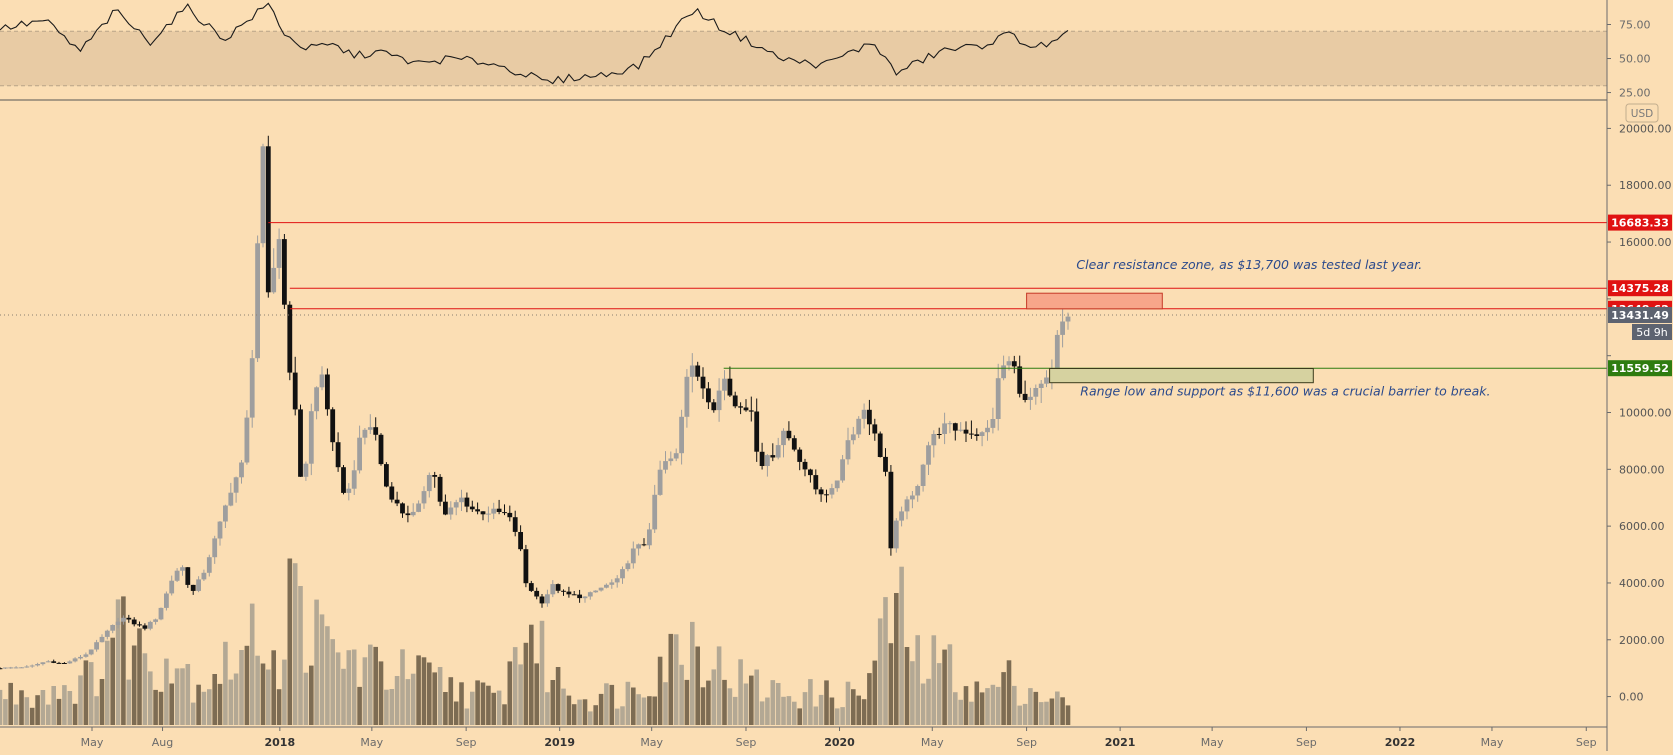 This screenshot has width=1673, height=755. What do you see at coordinates (1094, 301) in the screenshot?
I see `resistance-zone` at bounding box center [1094, 301].